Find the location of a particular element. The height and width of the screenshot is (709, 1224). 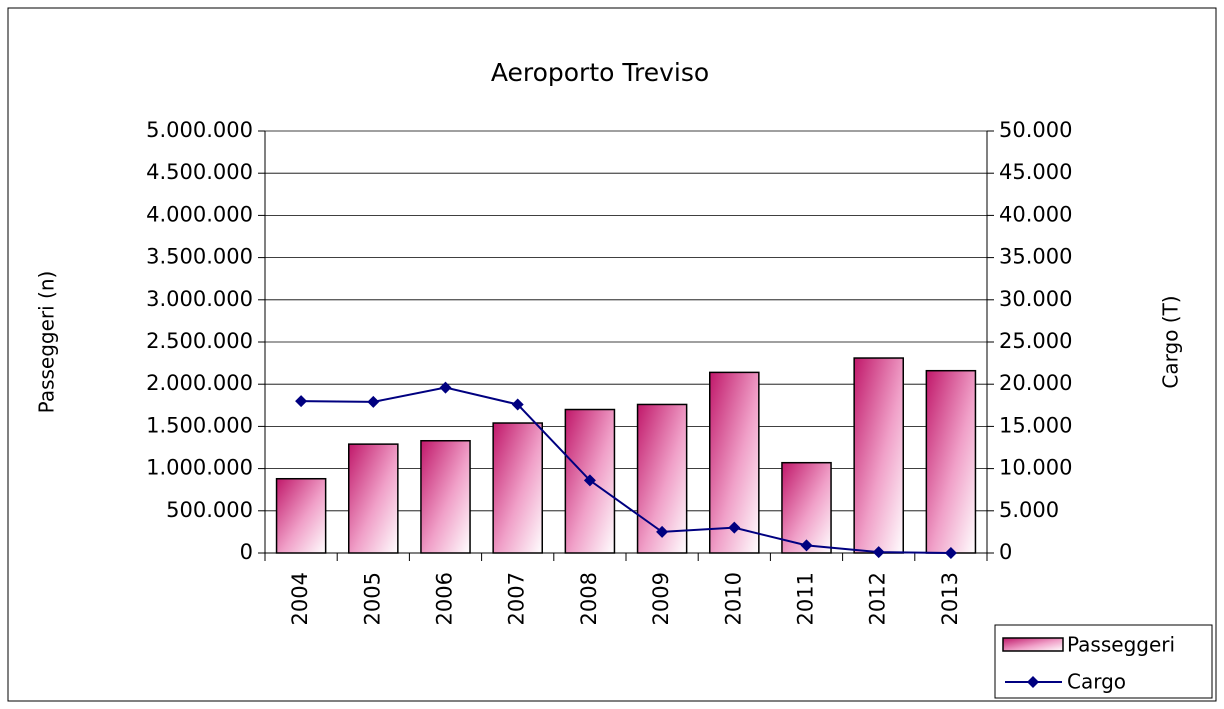

y-axis-title: Passeggeri (n) is located at coordinates (47, 342).